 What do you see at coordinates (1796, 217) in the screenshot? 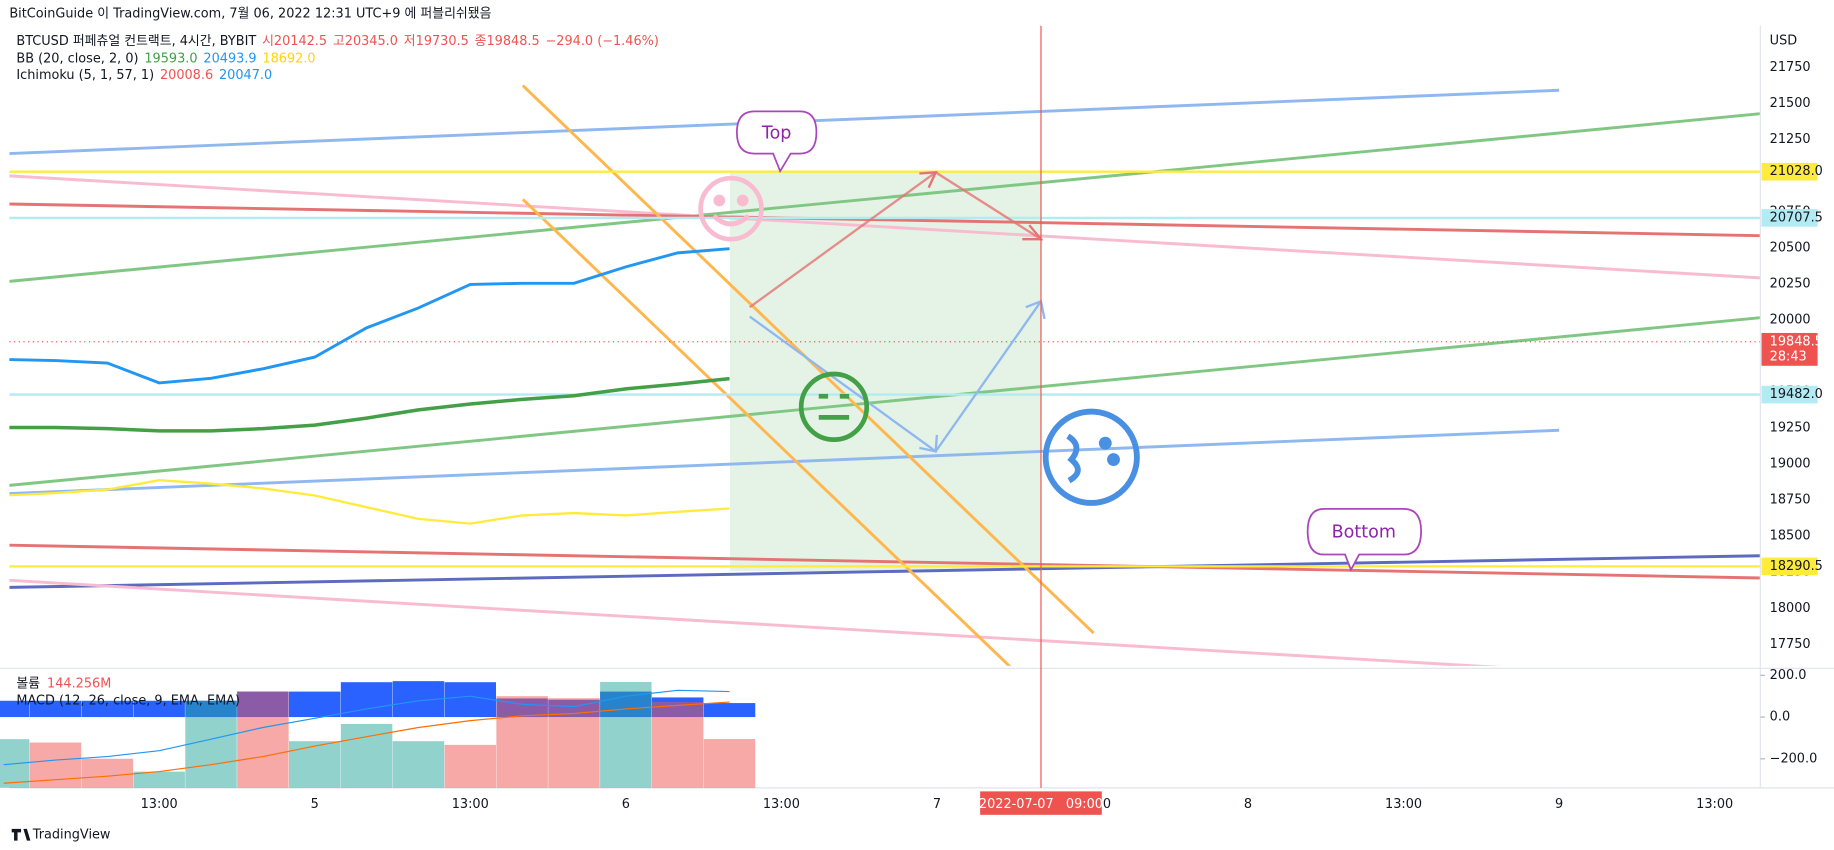
I see `price-label: 20707.5` at bounding box center [1796, 217].